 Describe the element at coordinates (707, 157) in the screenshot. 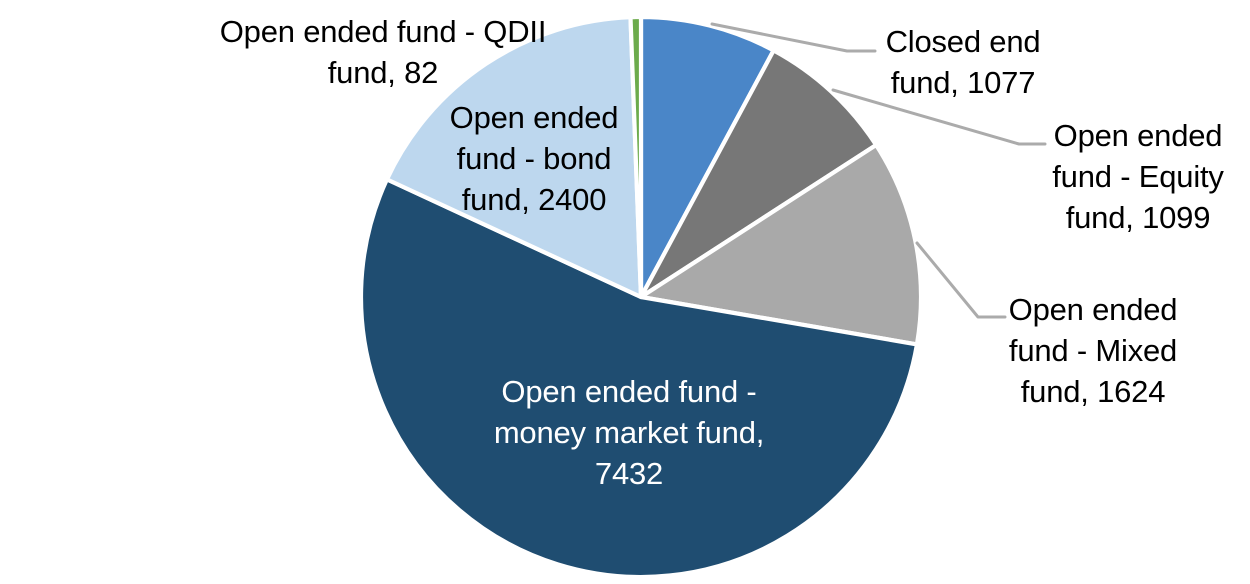

I see `slice-closed-end-fund` at that location.